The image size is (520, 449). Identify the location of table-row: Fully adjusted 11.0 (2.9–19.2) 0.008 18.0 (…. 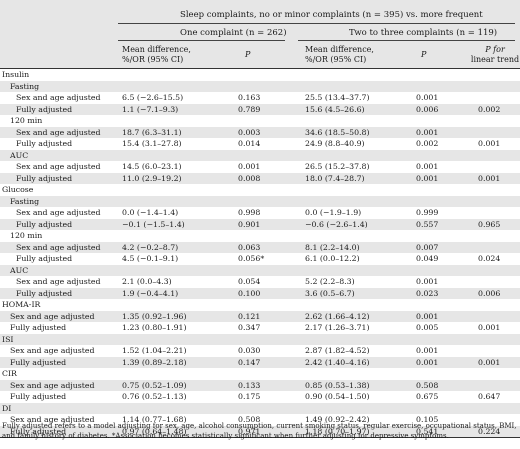
(260, 178).